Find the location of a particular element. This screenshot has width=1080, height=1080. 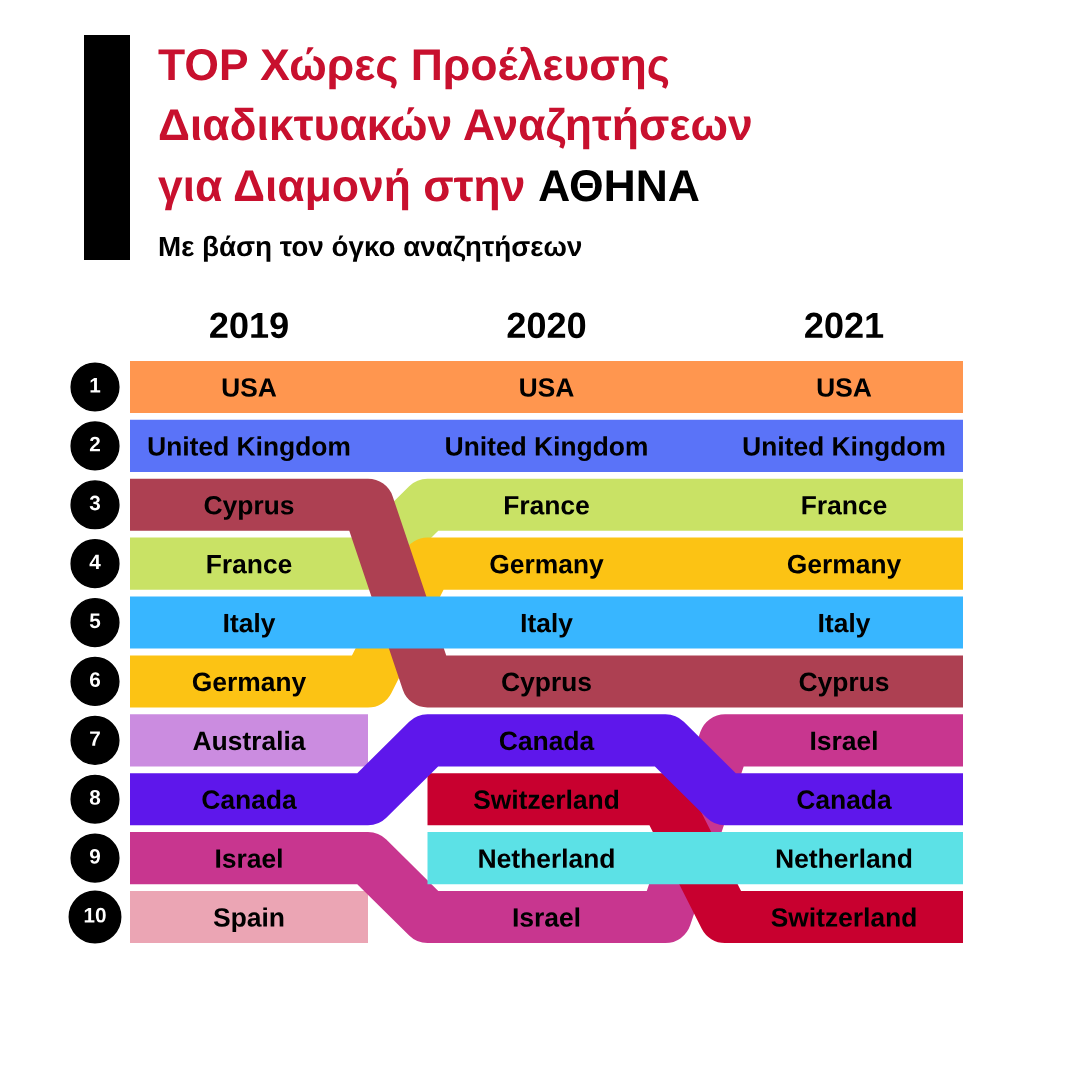

x-tick-label: 2019 is located at coordinates (249, 325).